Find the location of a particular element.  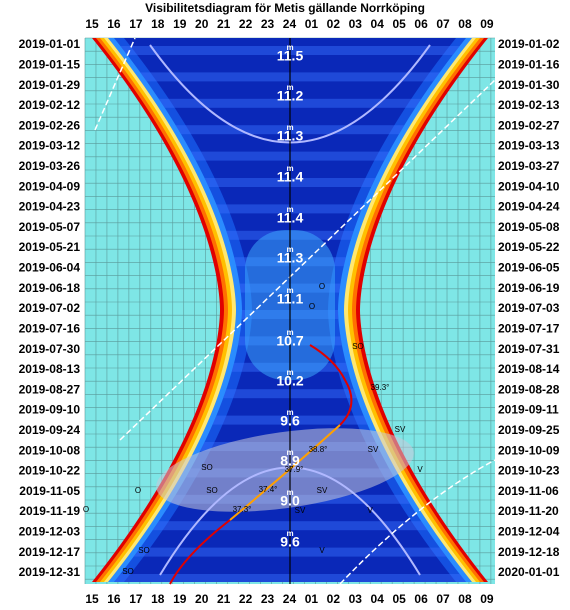

left-date: 2019-06-04 is located at coordinates (50, 268).